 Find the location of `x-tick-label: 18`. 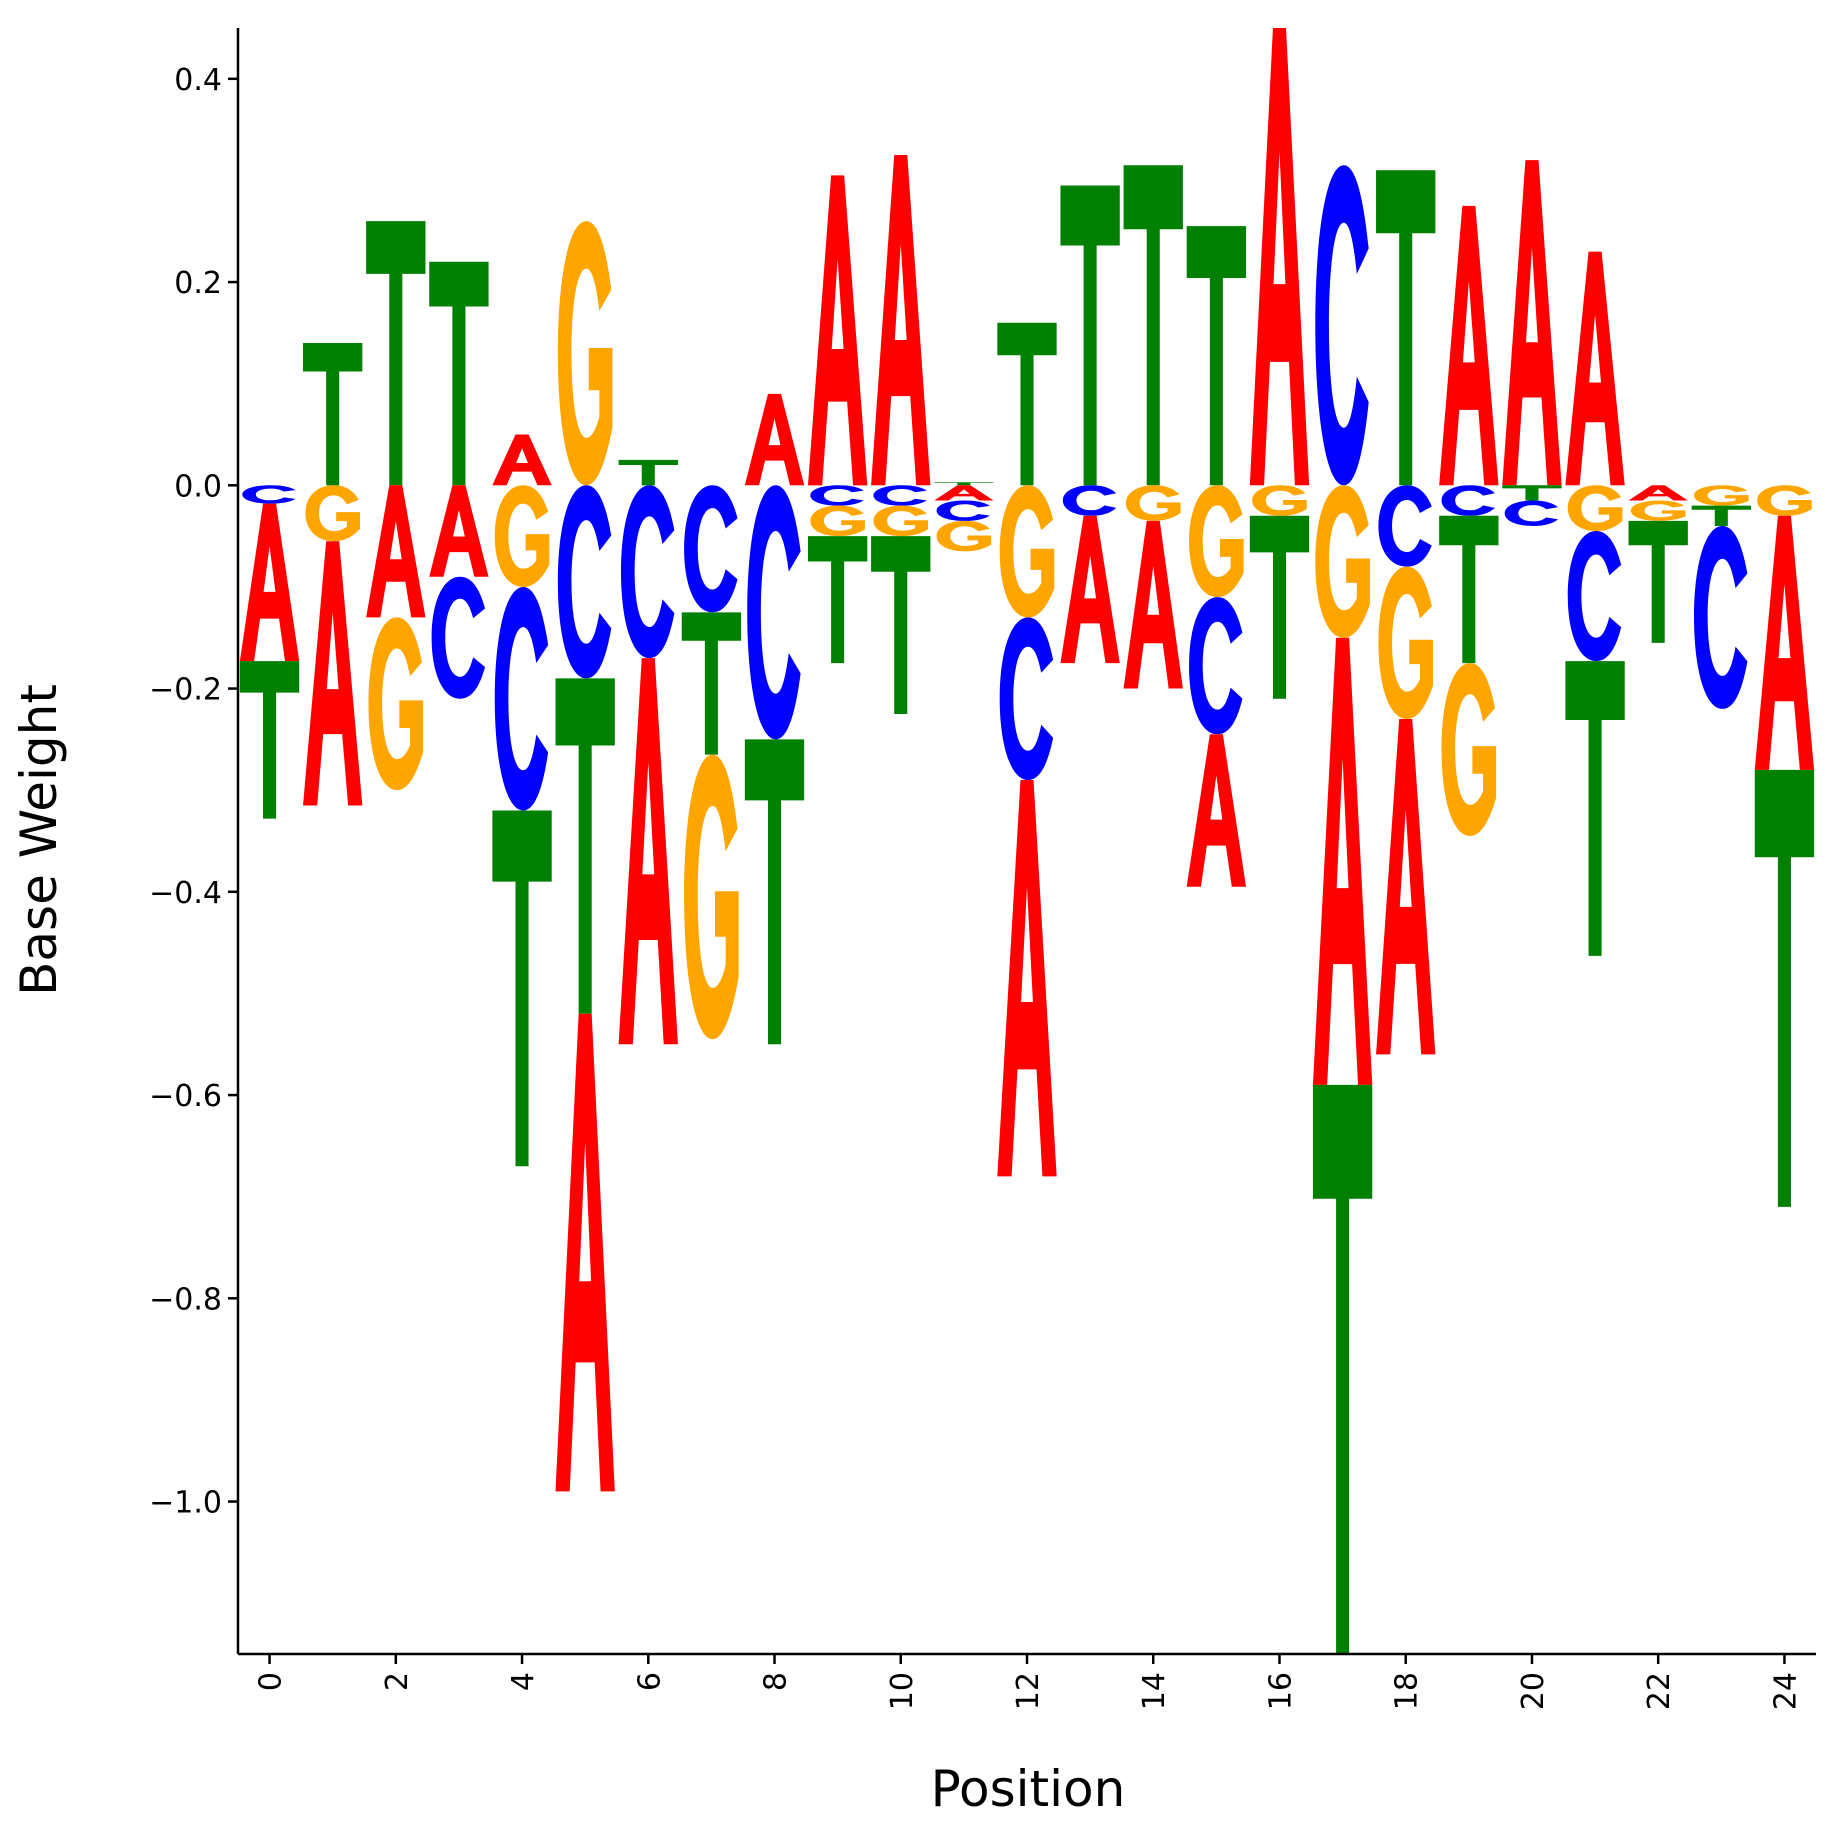

x-tick-label: 18 is located at coordinates (1407, 1691).